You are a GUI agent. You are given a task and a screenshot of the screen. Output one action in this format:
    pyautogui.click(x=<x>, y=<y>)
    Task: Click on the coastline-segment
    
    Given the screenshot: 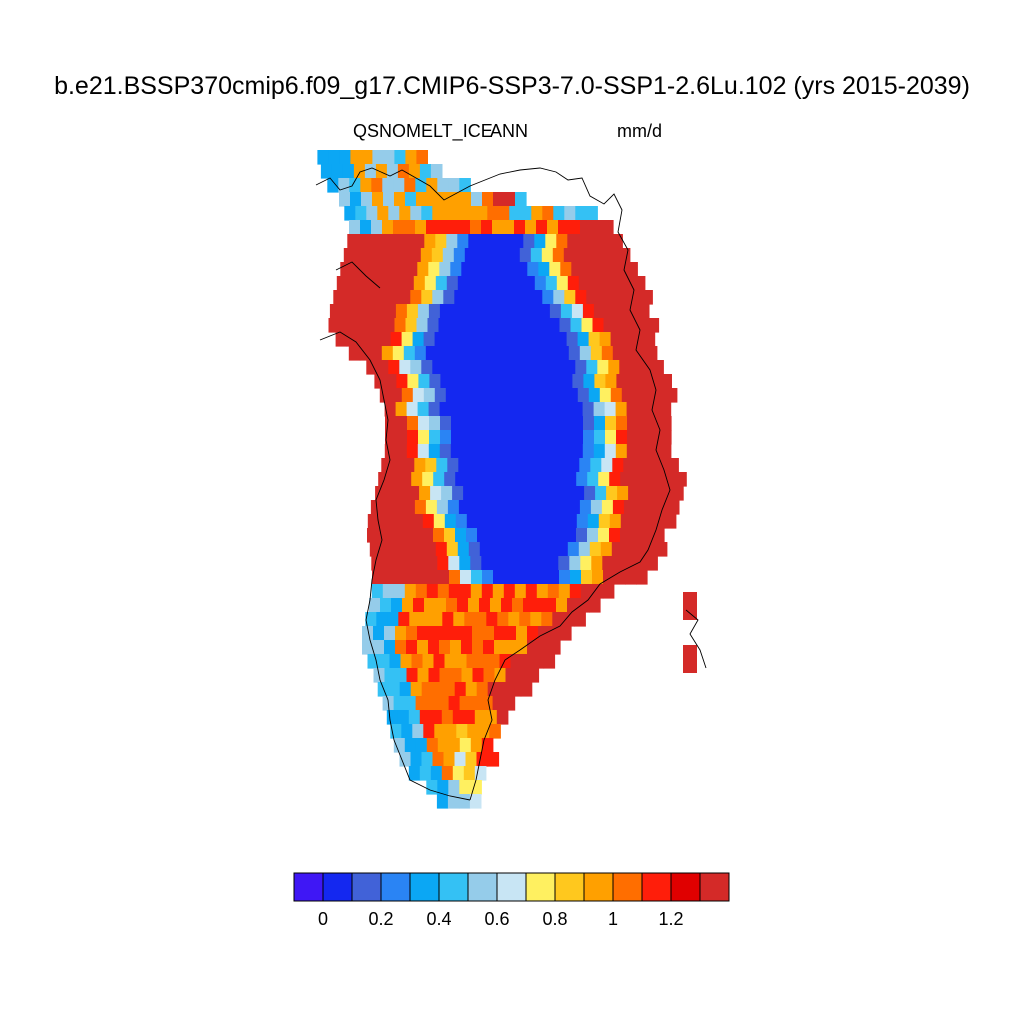 What is the action you would take?
    pyautogui.click(x=696, y=639)
    